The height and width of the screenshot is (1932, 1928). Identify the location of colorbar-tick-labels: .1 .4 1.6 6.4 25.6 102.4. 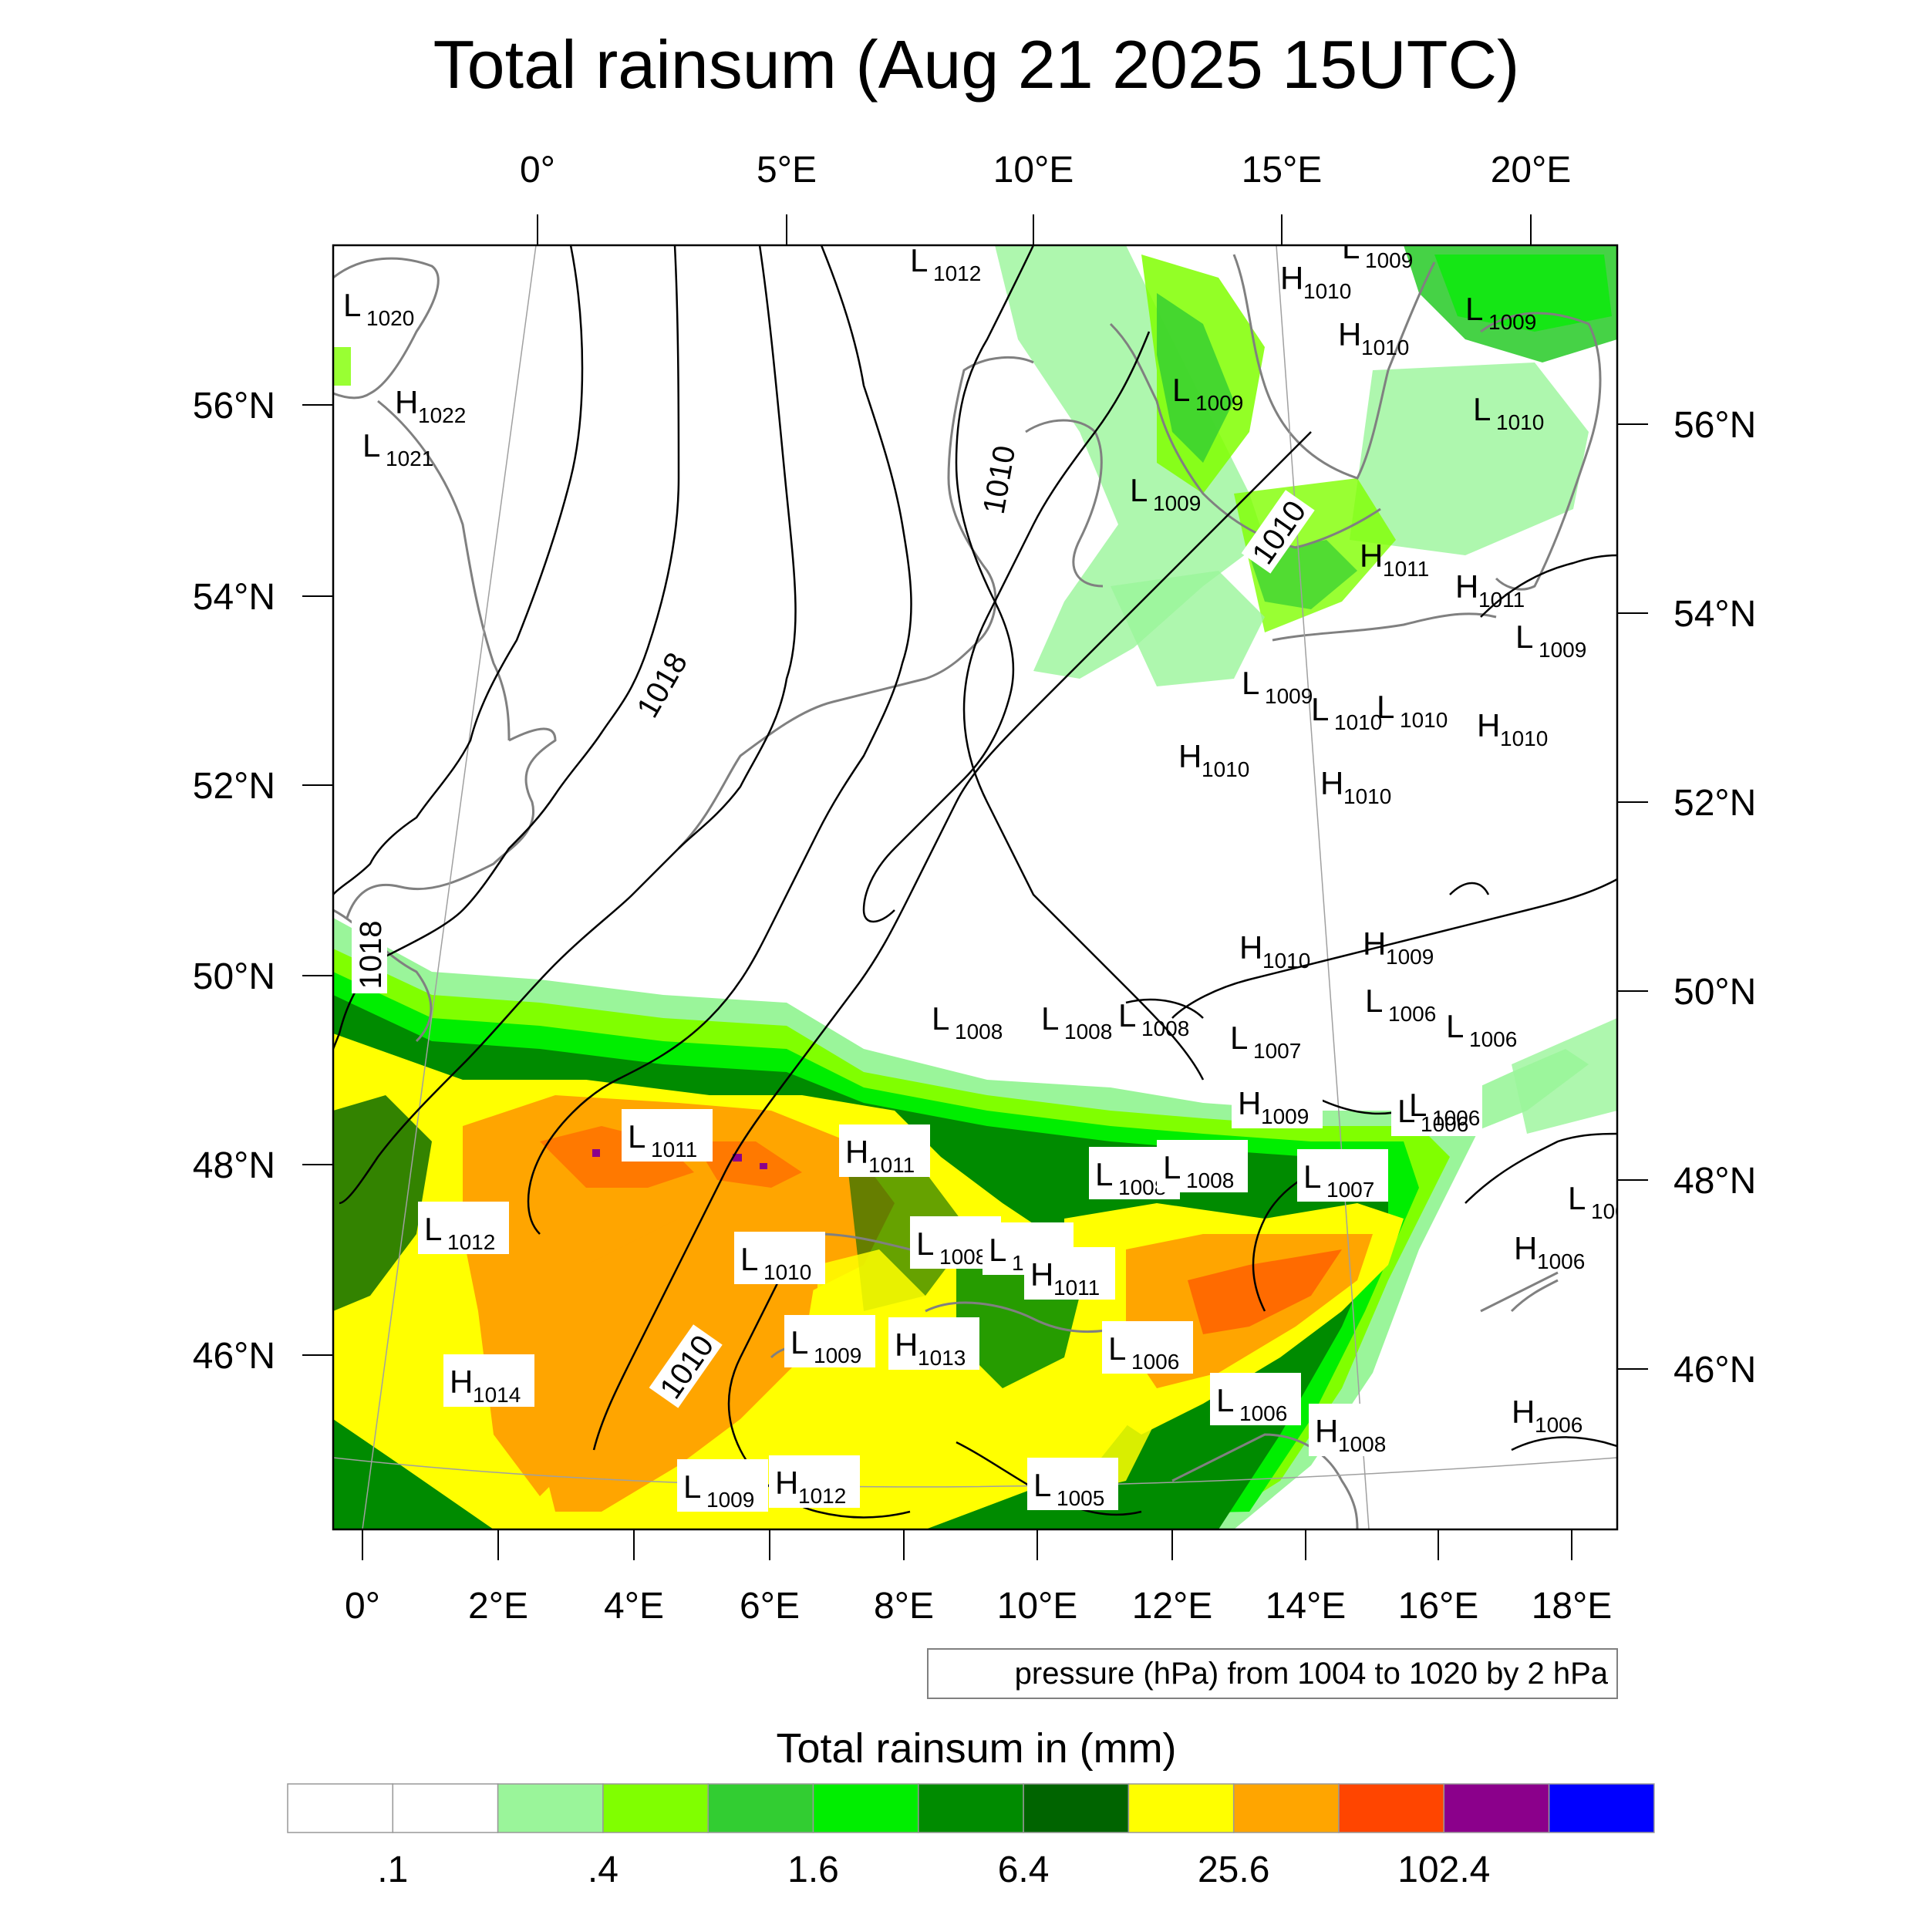
(933, 1869).